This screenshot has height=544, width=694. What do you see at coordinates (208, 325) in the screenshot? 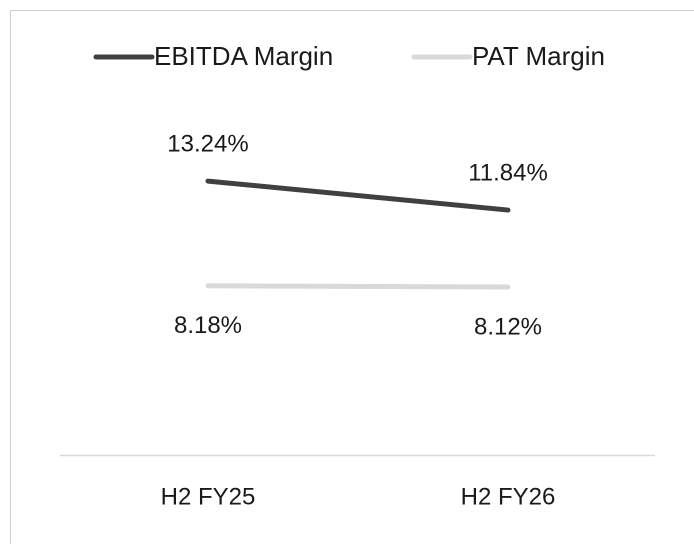
I see `data-label: 8.18%` at bounding box center [208, 325].